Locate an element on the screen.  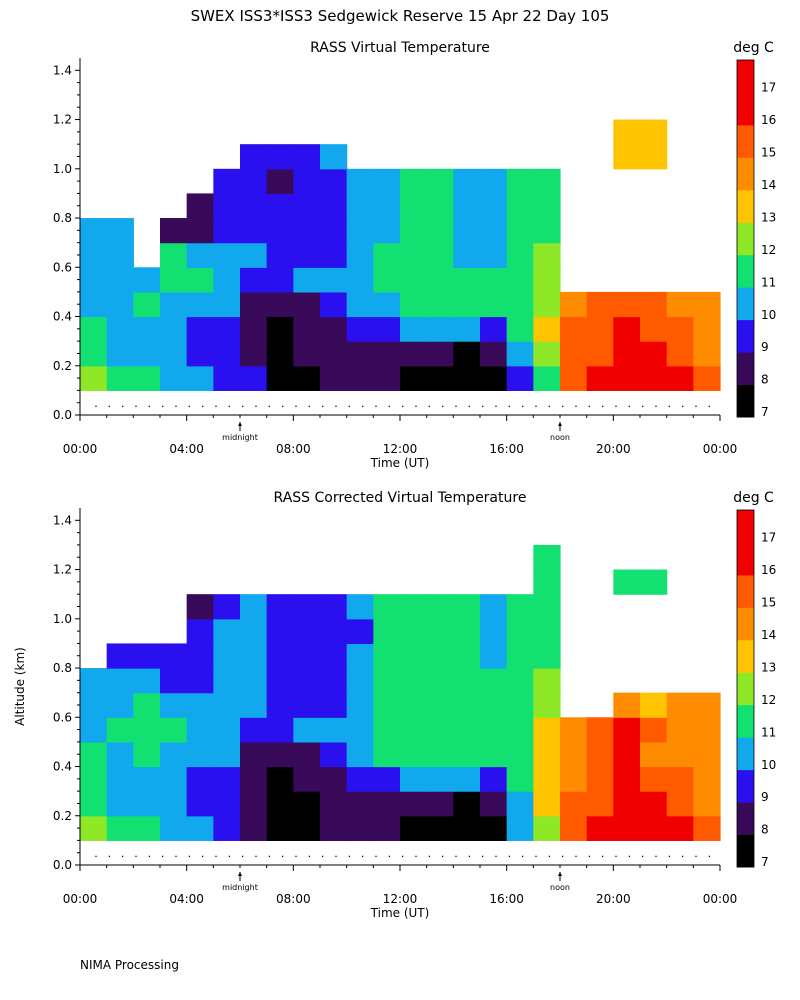
colorbar-tick-label: 15 is located at coordinates (768, 602).